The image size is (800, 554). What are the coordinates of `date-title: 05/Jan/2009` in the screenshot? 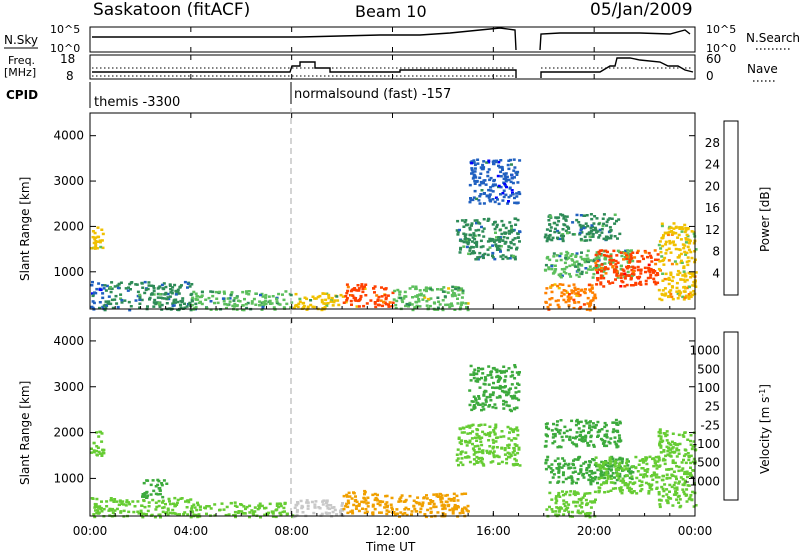 It's located at (641, 10).